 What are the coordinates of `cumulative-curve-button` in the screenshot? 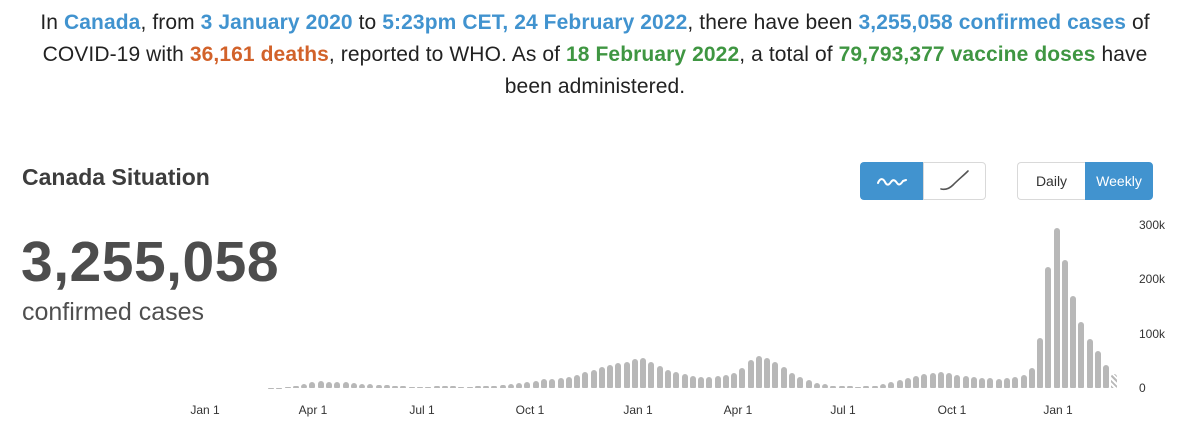 It's located at (954, 181).